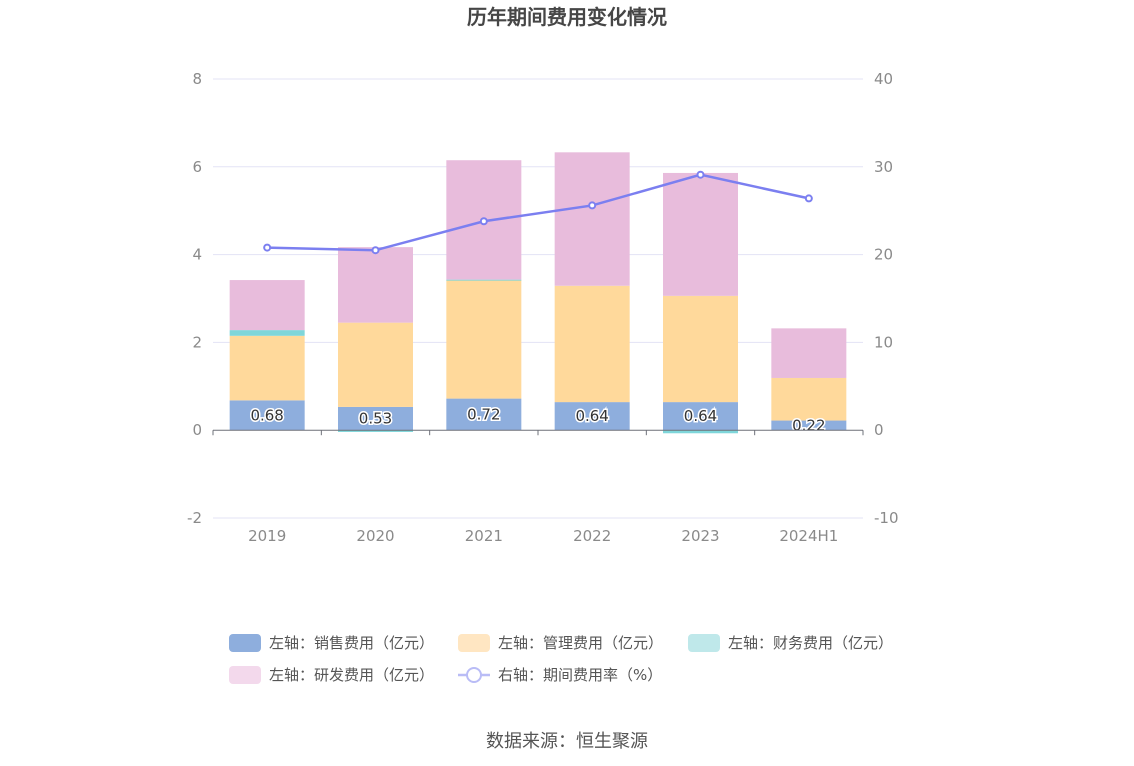 The width and height of the screenshot is (1134, 766). Describe the element at coordinates (197, 255) in the screenshot. I see `left-tick-label: 4` at that location.